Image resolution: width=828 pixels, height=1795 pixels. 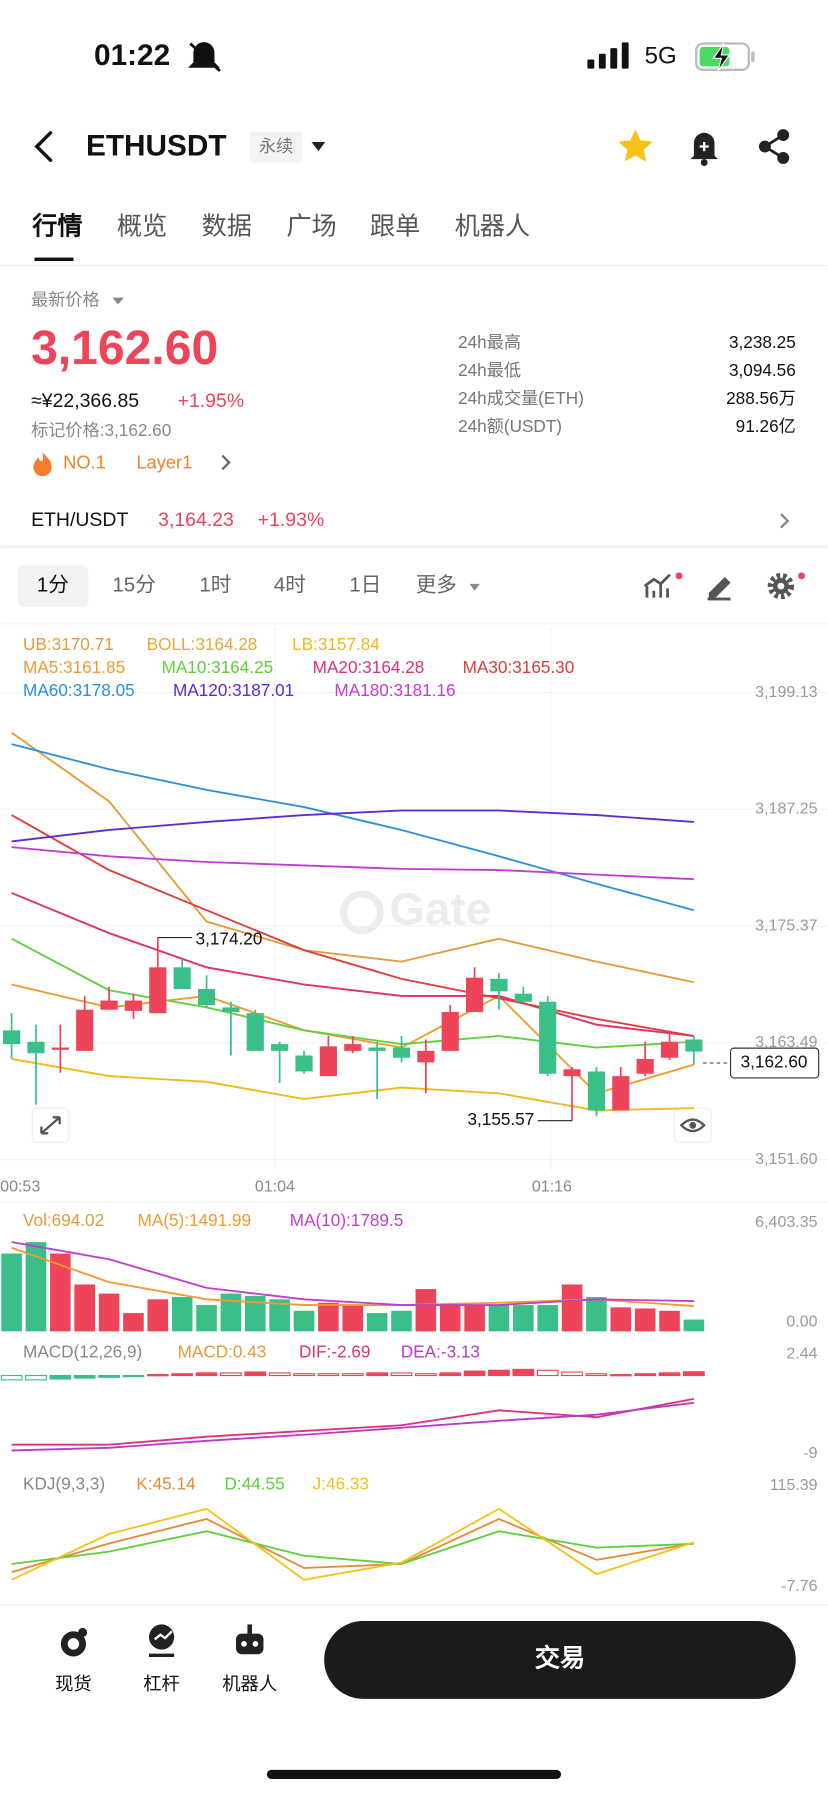 I want to click on rank: NO.1, so click(x=84, y=461).